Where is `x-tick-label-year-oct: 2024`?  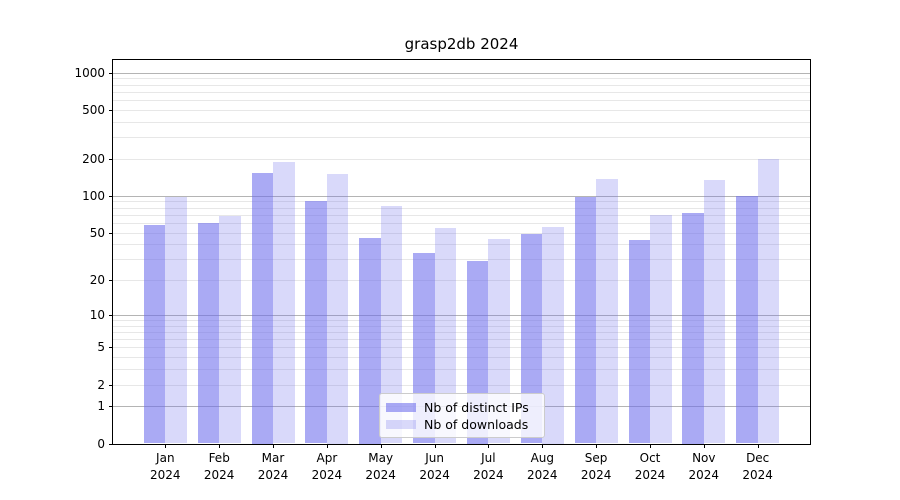
x-tick-label-year-oct: 2024 is located at coordinates (650, 474).